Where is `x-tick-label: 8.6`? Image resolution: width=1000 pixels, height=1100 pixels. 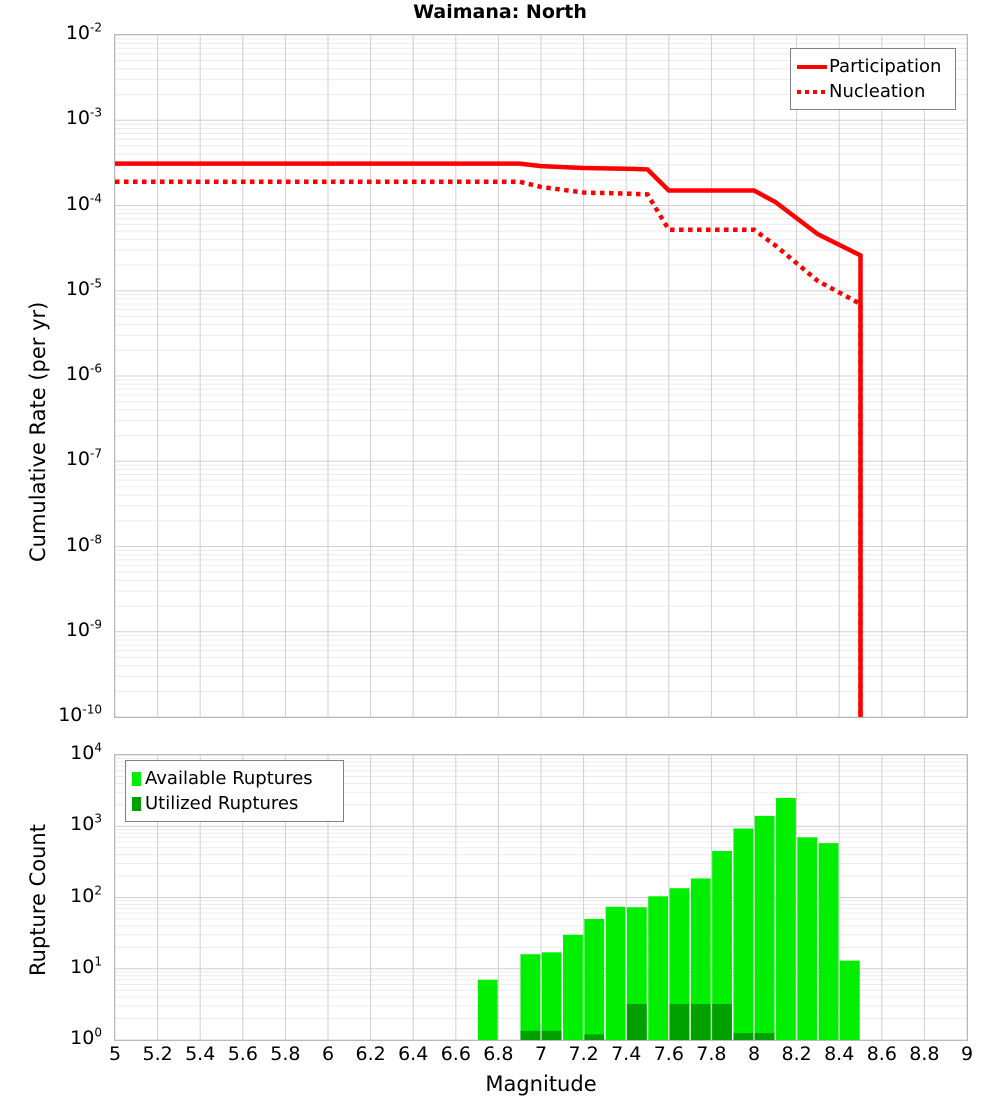 x-tick-label: 8.6 is located at coordinates (881, 1054).